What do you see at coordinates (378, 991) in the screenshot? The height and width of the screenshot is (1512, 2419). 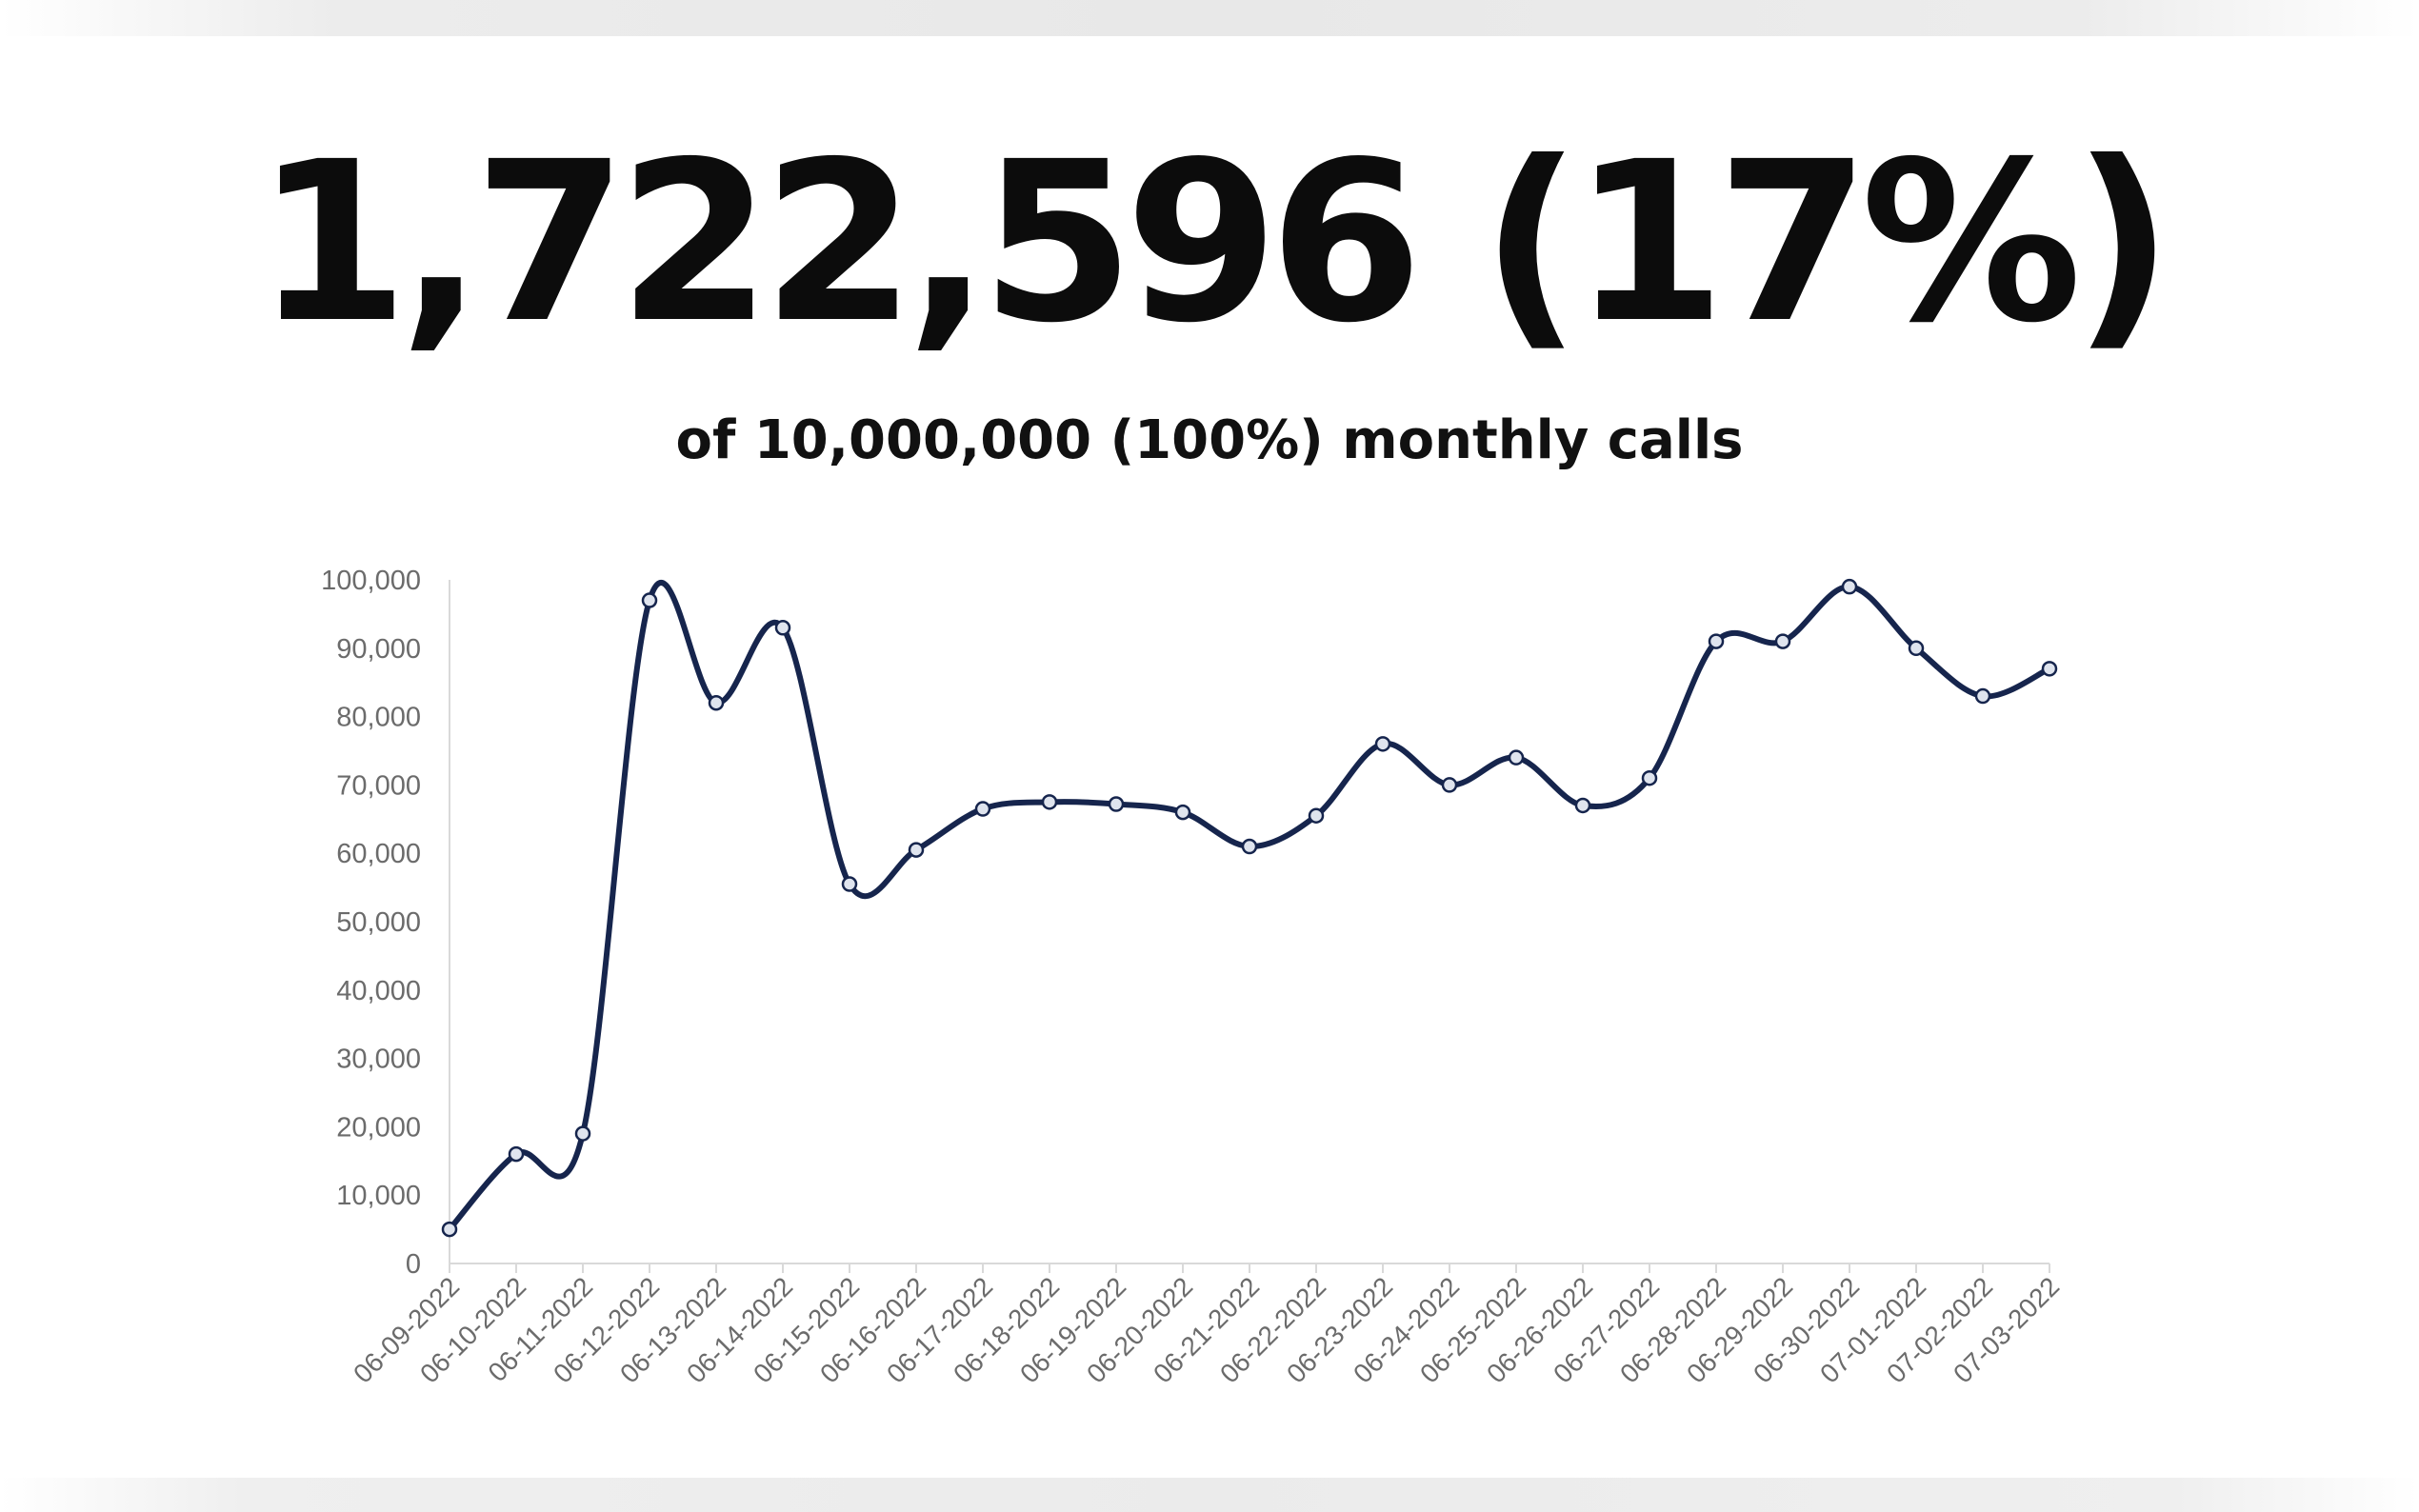 I see `y-tick-label: 40,000` at bounding box center [378, 991].